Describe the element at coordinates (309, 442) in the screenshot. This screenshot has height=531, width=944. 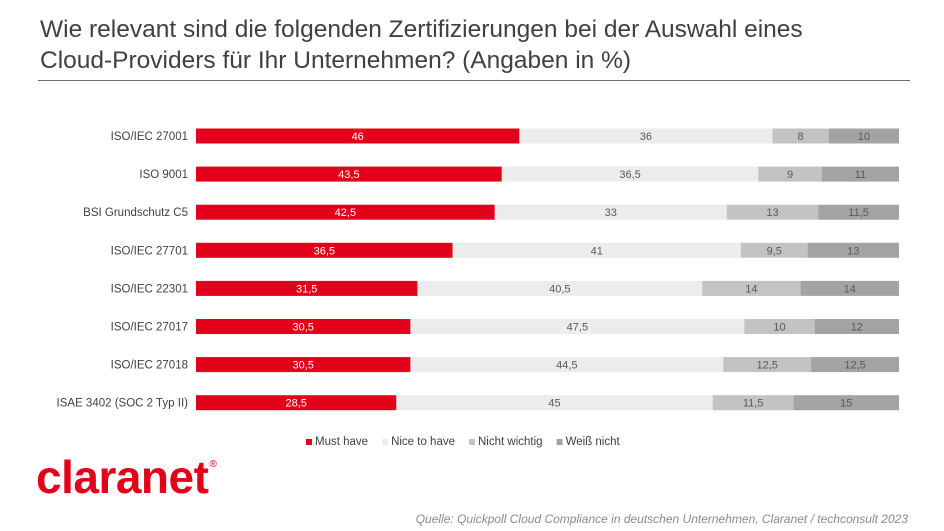
I see `legend-swatch-must-have` at that location.